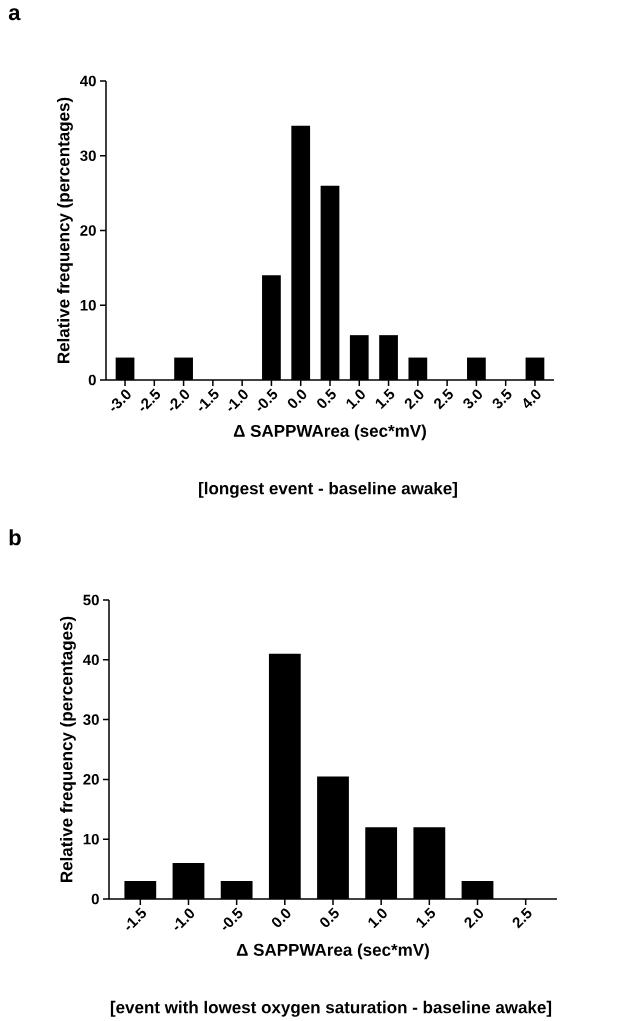  I want to click on y-tick-label: 50, so click(91, 600).